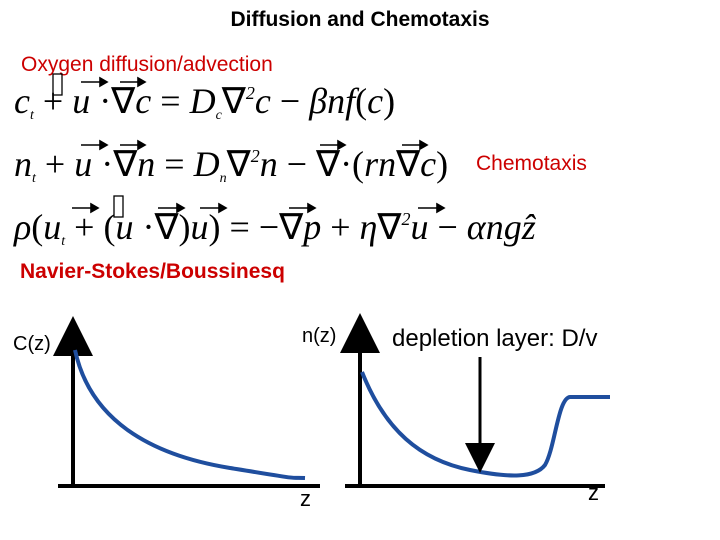 The image size is (720, 540). I want to click on left-x-axis-label: z, so click(305, 498).